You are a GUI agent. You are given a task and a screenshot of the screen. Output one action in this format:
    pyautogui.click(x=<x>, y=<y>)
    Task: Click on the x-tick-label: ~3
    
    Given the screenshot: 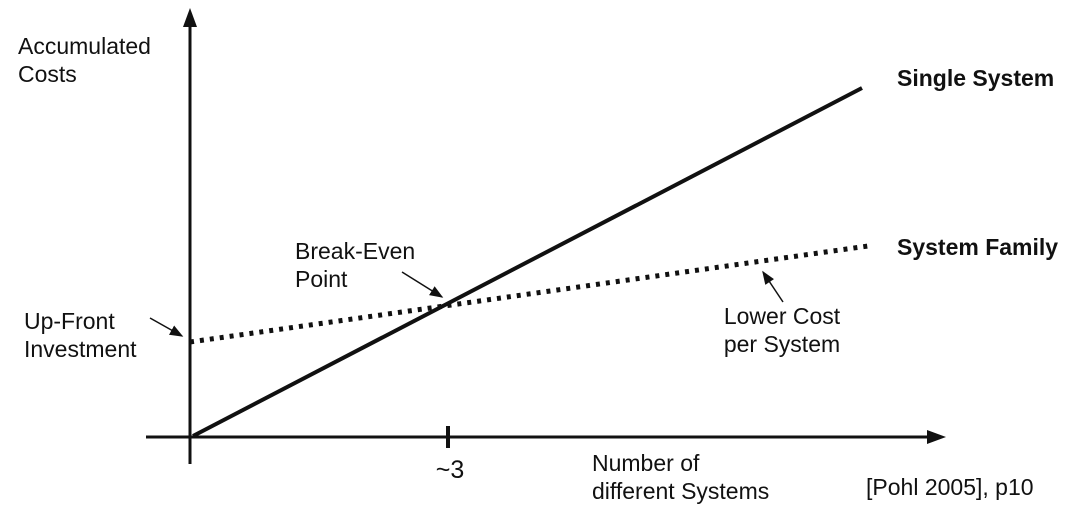 What is the action you would take?
    pyautogui.click(x=450, y=470)
    